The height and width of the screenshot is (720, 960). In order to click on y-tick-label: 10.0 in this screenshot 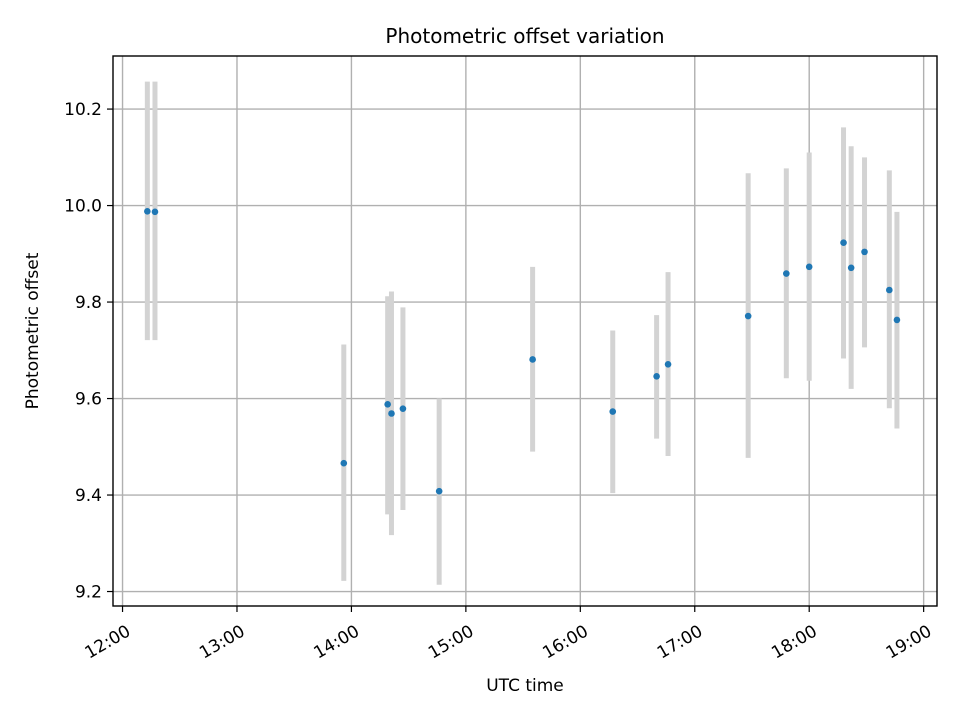, I will do `click(83, 207)`.